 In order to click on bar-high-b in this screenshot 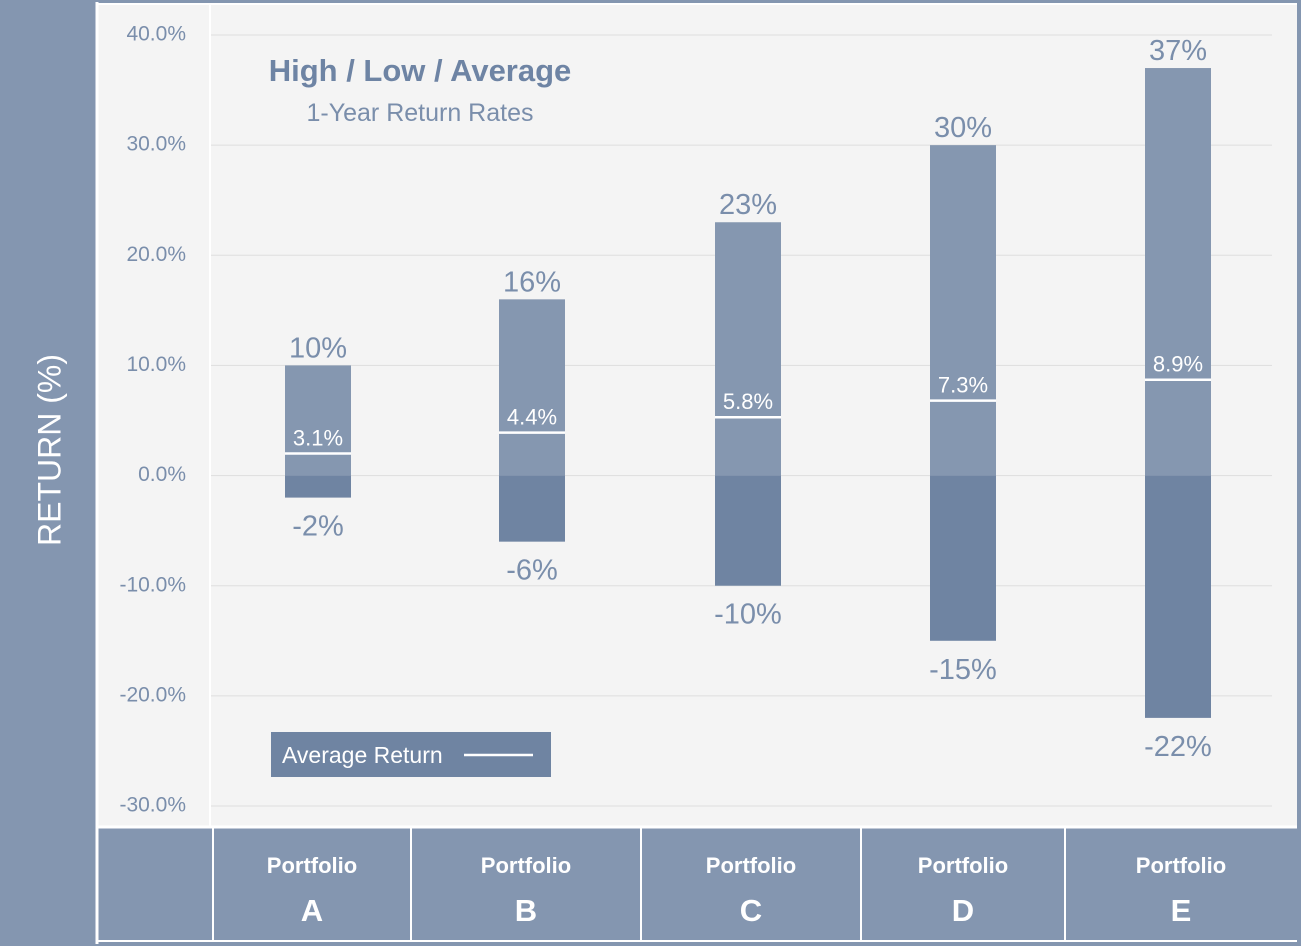, I will do `click(532, 387)`.